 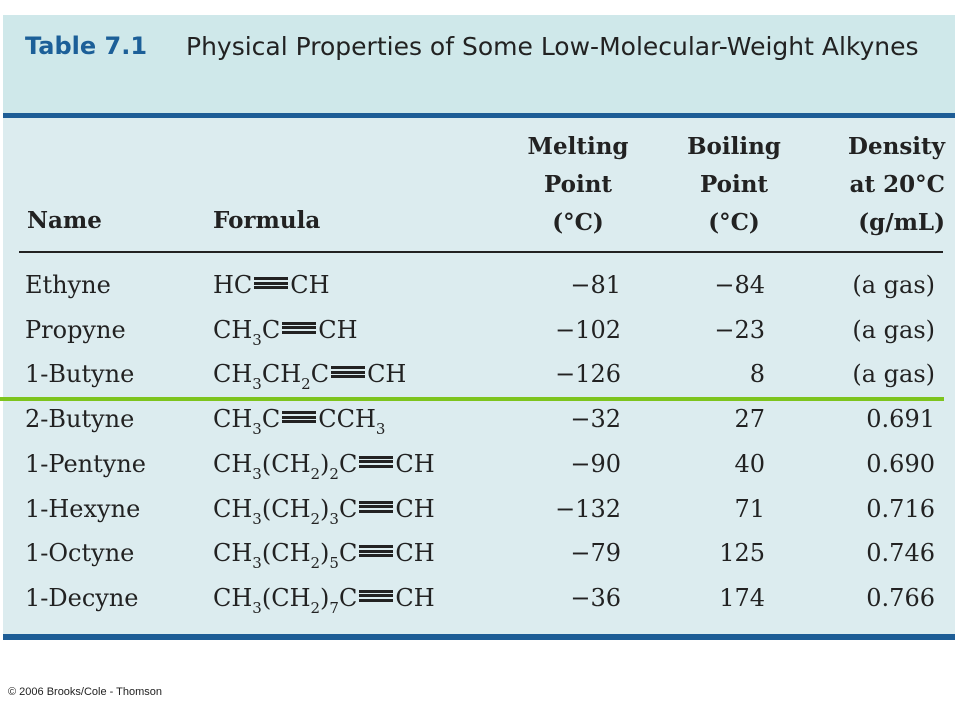 What do you see at coordinates (479, 464) in the screenshot?
I see `table-row: 1-Pentyne CH3(CH2)2C CH −90 40 0.690` at bounding box center [479, 464].